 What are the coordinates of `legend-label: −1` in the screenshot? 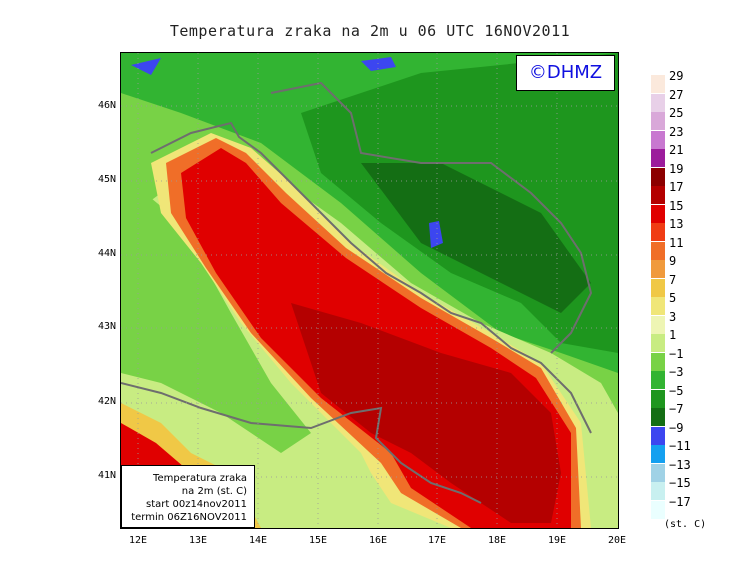 It's located at (676, 353).